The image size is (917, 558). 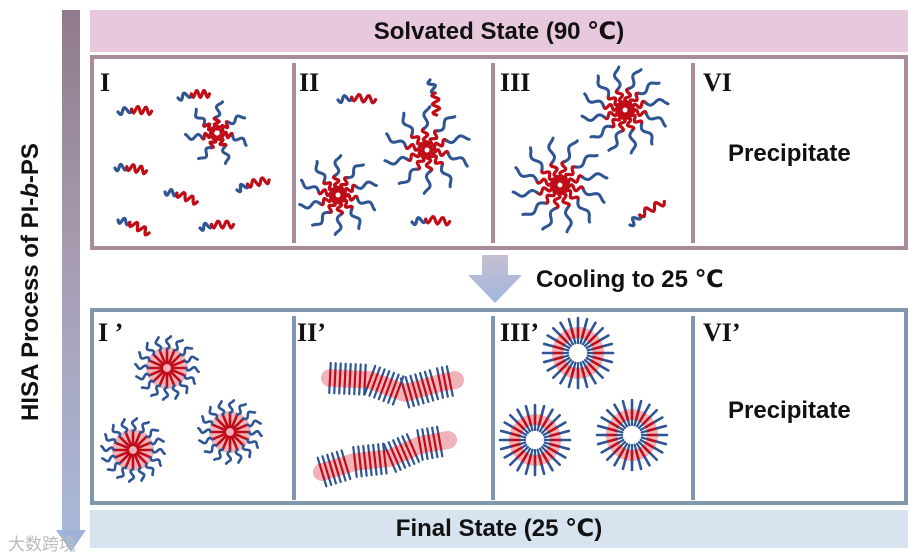 I want to click on cooling-arrow, so click(x=495, y=279).